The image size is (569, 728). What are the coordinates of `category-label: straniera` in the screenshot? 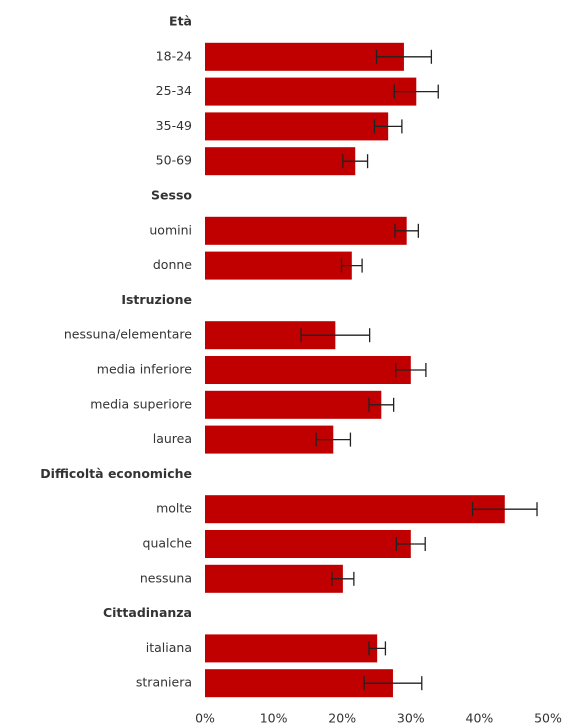 It's located at (164, 682).